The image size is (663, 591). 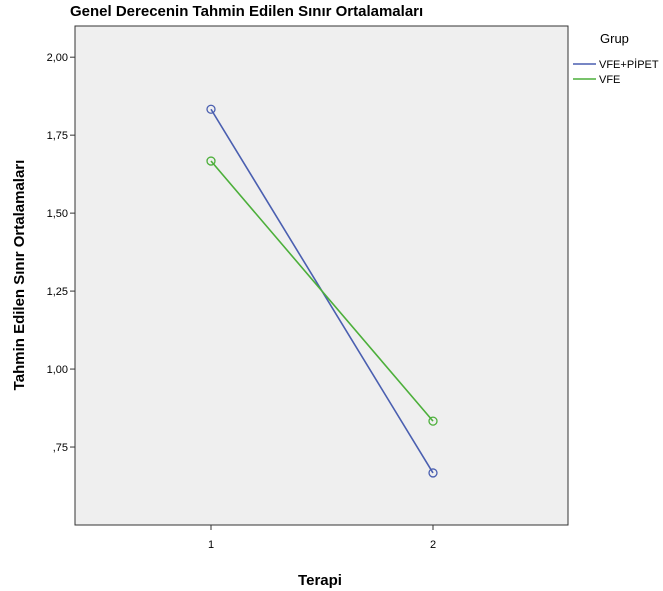 What do you see at coordinates (61, 253) in the screenshot?
I see `y-axis: ,75 1,00 1,25 1,50 1,75 2,00` at bounding box center [61, 253].